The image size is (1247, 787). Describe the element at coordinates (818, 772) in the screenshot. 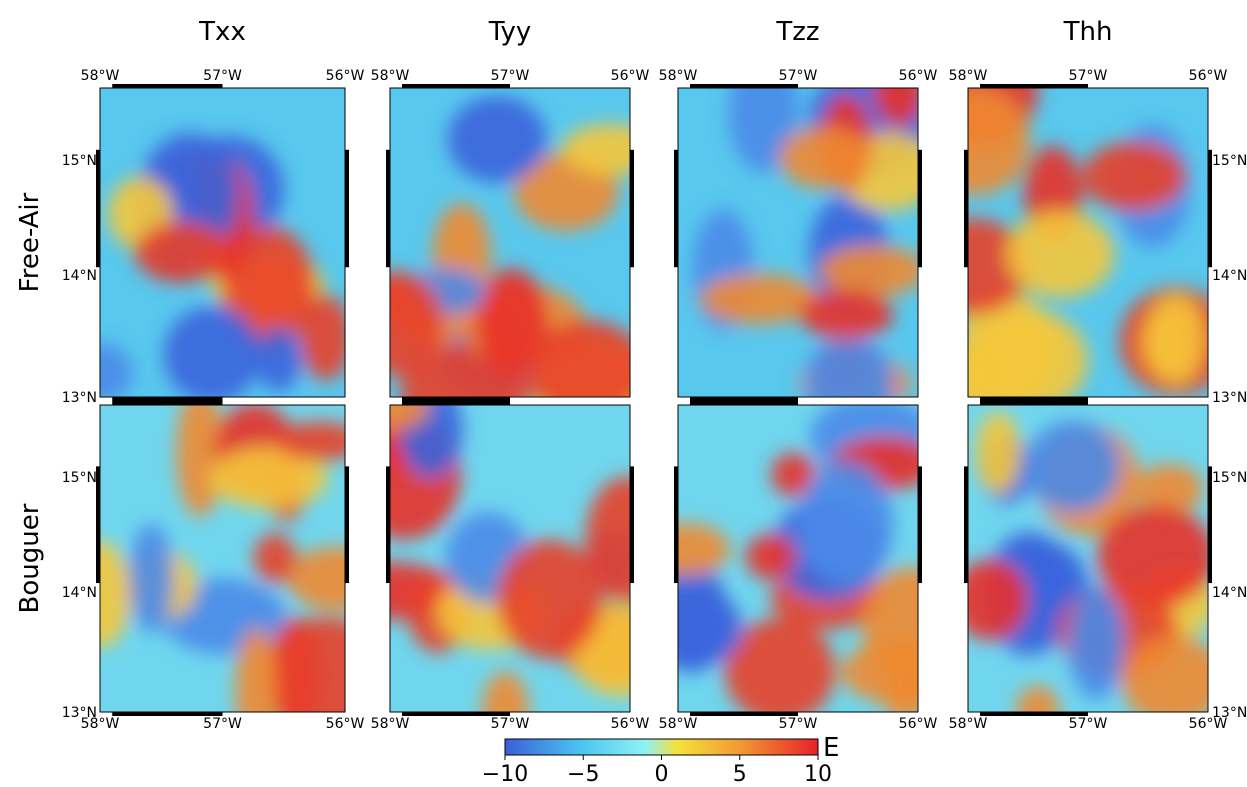

I see `colorbar-tick-label: 10` at that location.